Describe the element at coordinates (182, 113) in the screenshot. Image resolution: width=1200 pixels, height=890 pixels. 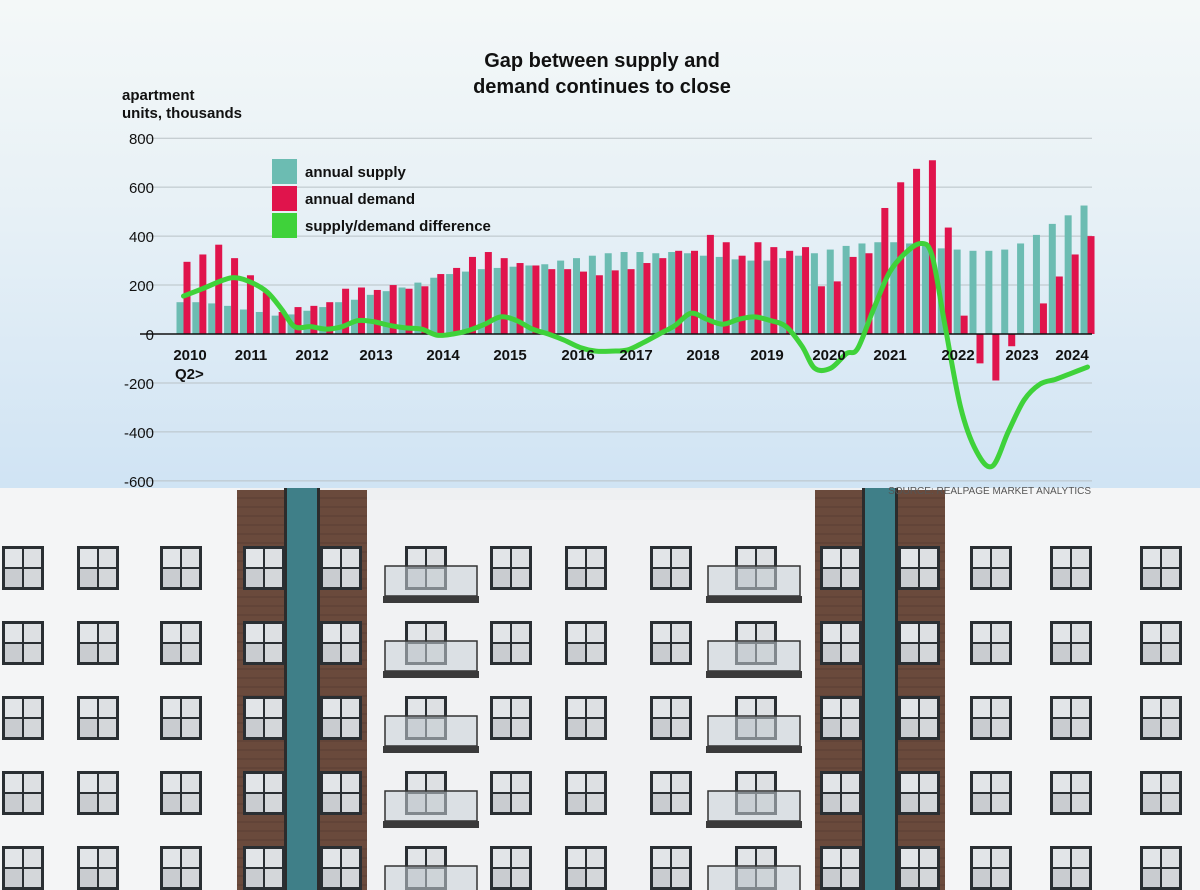
I see `y-axis-label-line-2: units, thousands` at that location.